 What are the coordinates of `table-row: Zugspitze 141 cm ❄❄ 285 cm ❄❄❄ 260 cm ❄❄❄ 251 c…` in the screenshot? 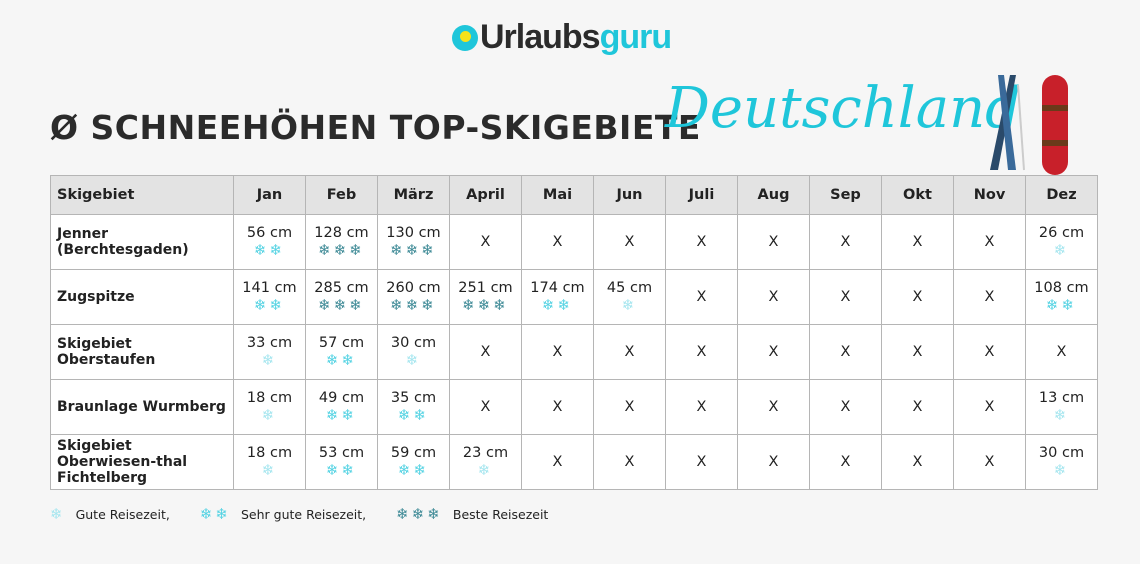 It's located at (574, 297).